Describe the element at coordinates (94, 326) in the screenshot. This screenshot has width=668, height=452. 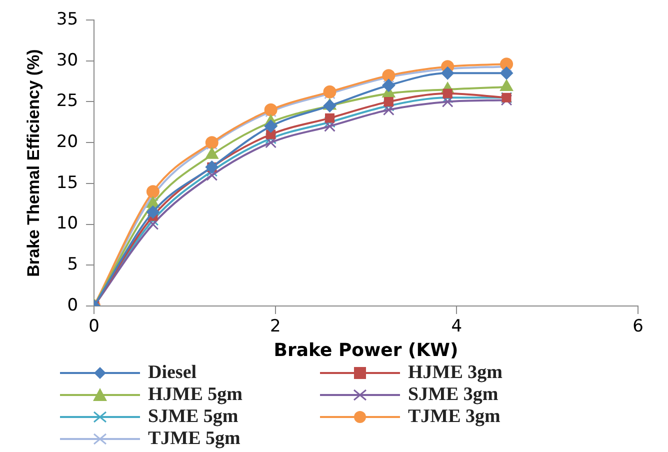
I see `x-tick-label: 0` at that location.